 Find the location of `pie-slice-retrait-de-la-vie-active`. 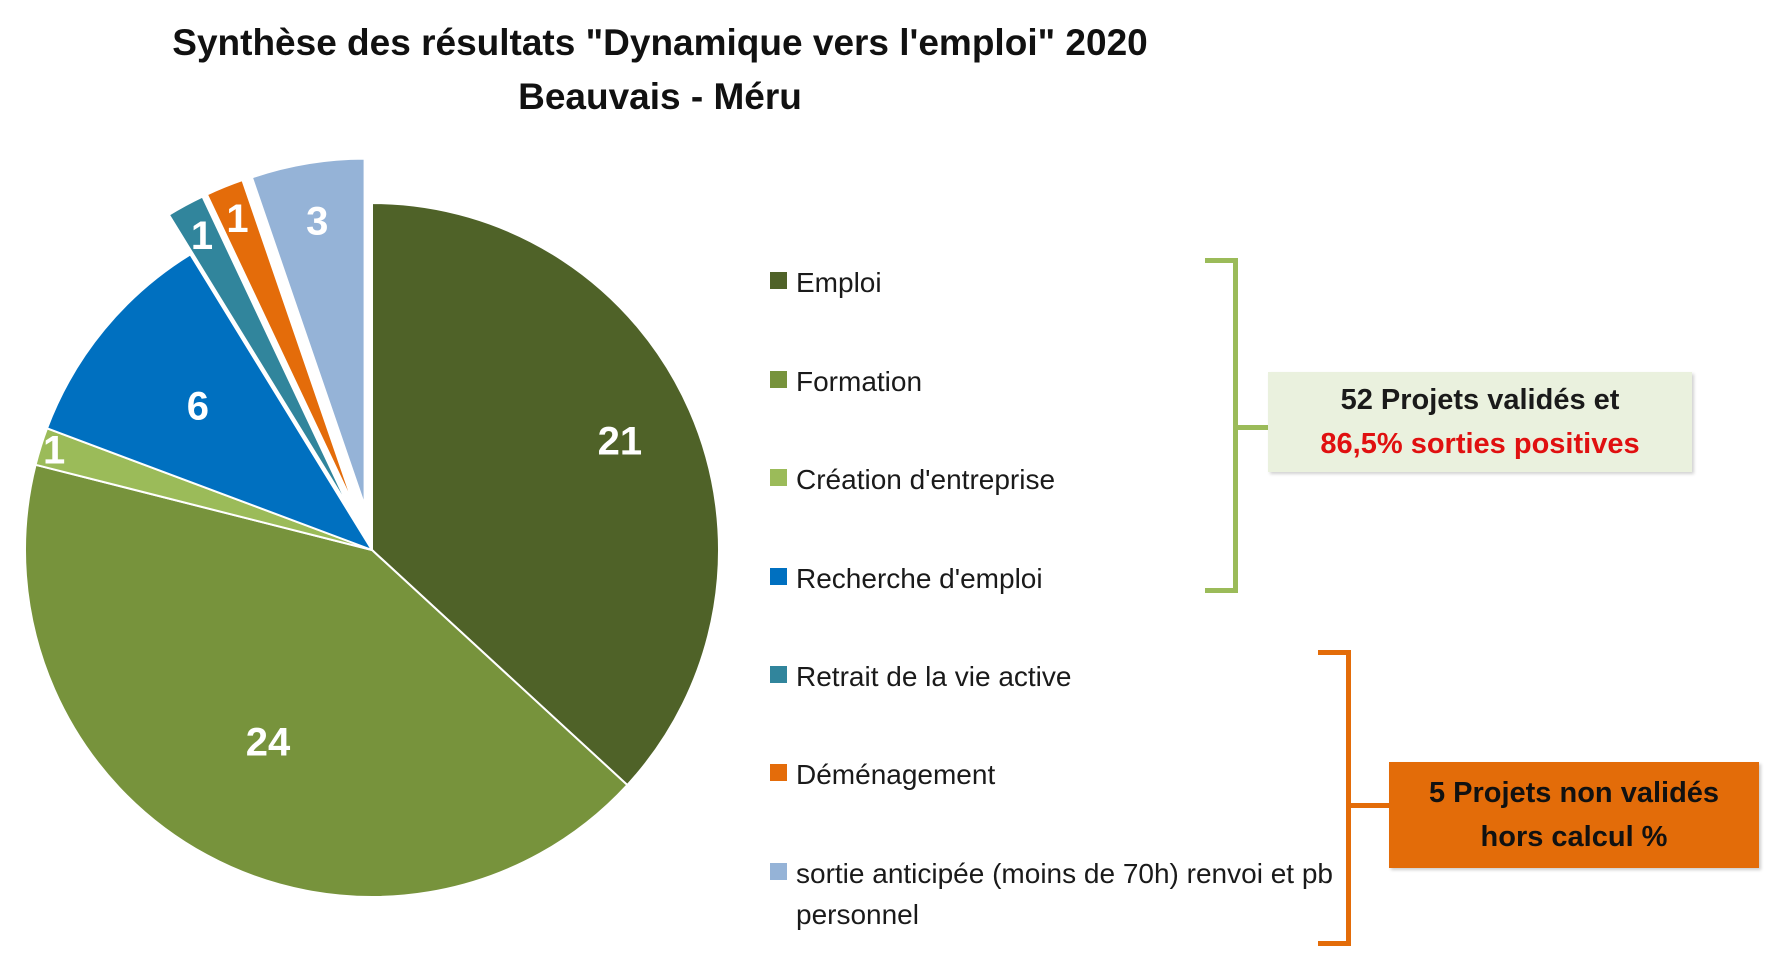

pie-slice-retrait-de-la-vie-active is located at coordinates (259, 353).